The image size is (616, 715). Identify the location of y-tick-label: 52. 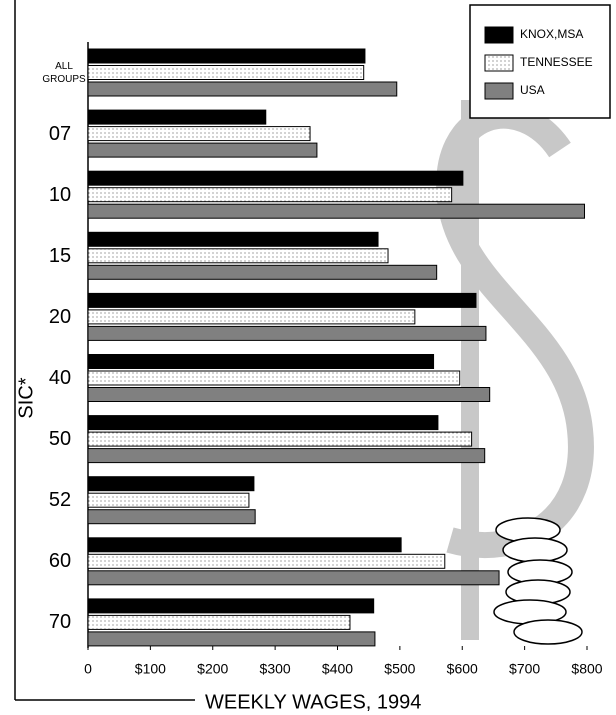
(60, 500).